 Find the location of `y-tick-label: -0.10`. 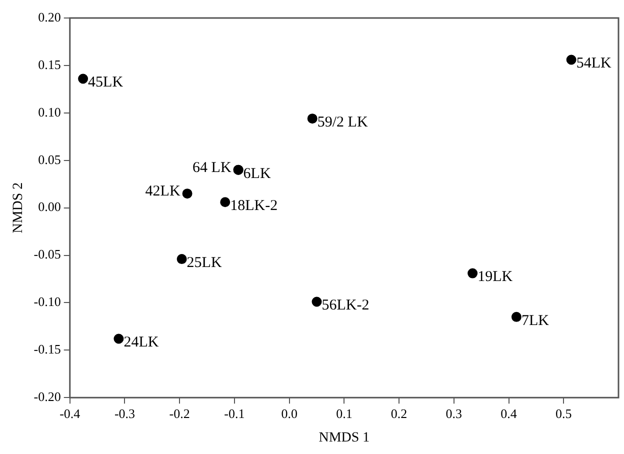

y-tick-label: -0.10 is located at coordinates (47, 302).